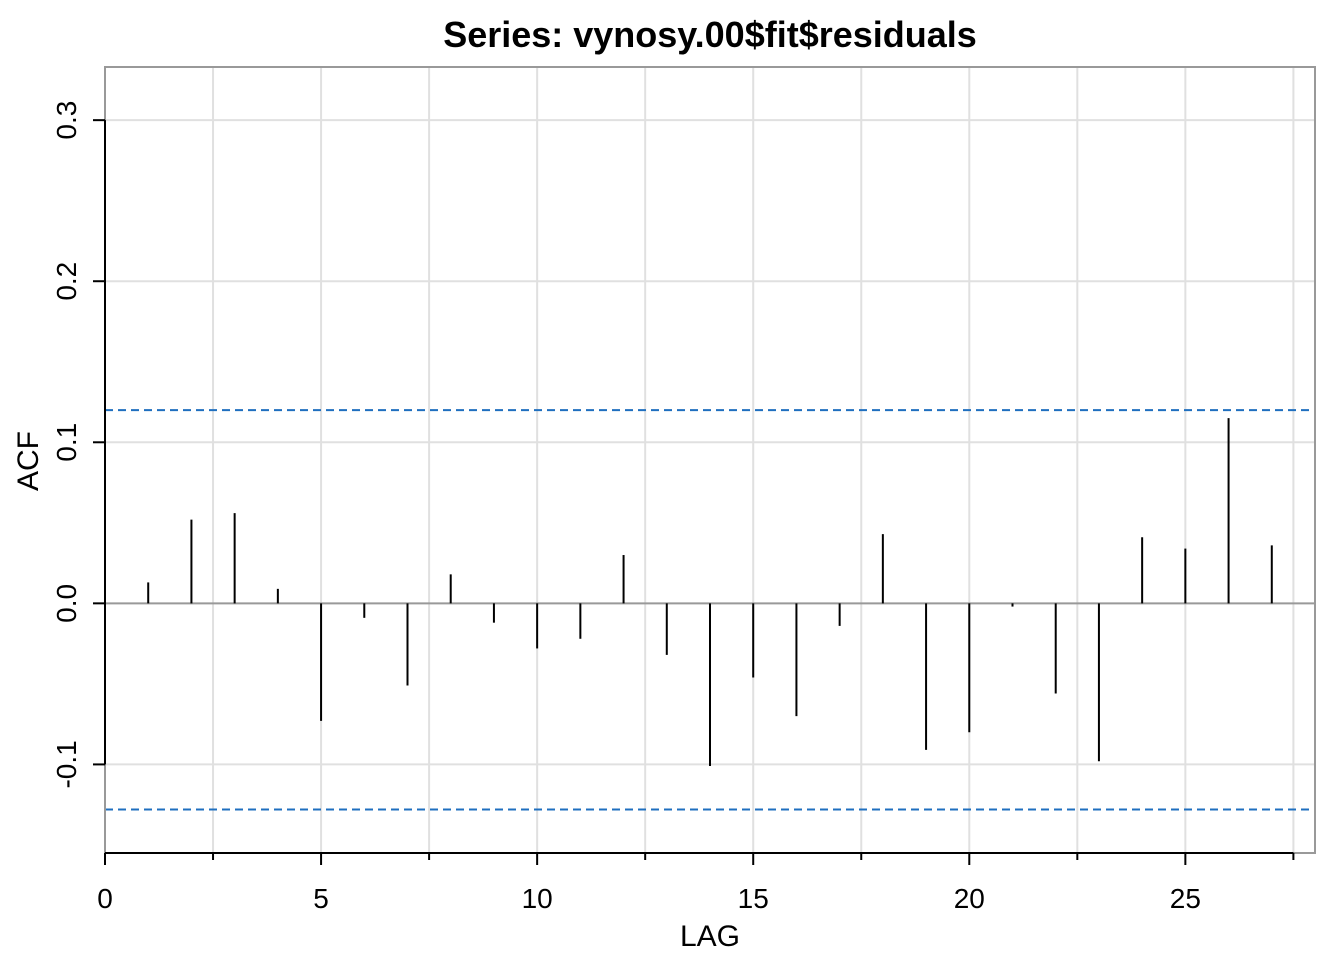 This screenshot has height=960, width=1344. Describe the element at coordinates (696, 883) in the screenshot. I see `x-axis: 0 5 10 15 20 25` at that location.